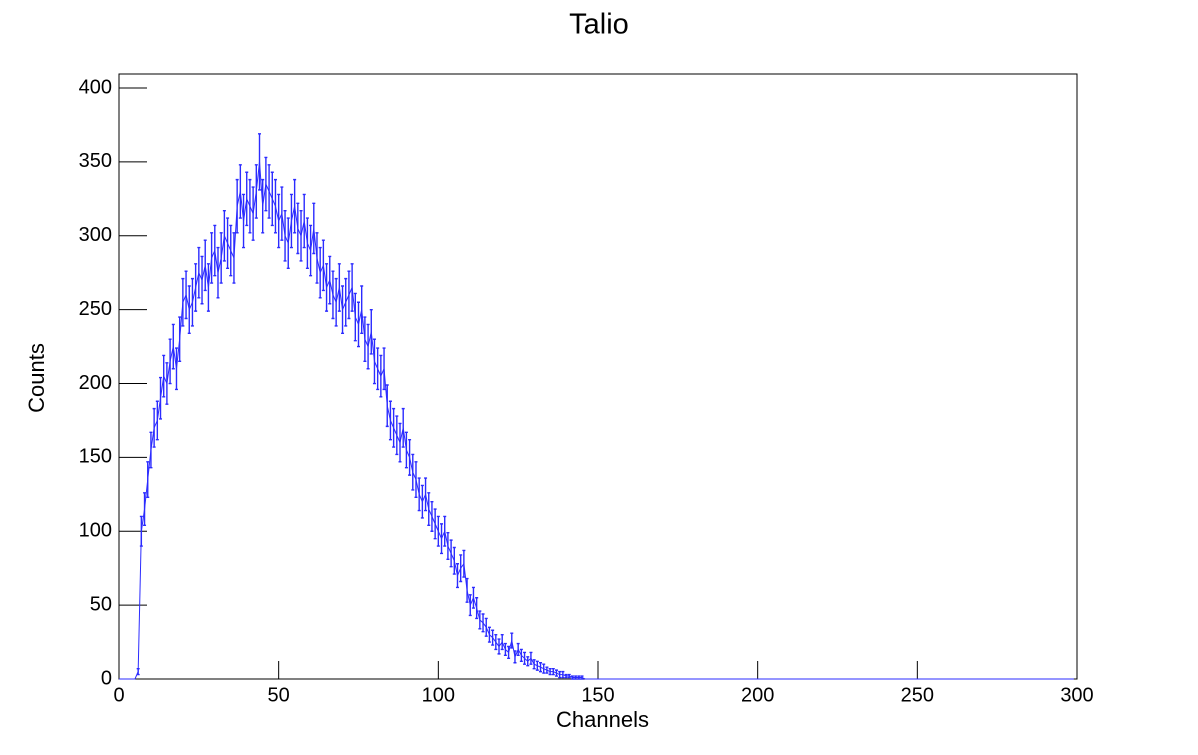 Image resolution: width=1198 pixels, height=755 pixels. I want to click on y-tick-label: 100, so click(95, 531).